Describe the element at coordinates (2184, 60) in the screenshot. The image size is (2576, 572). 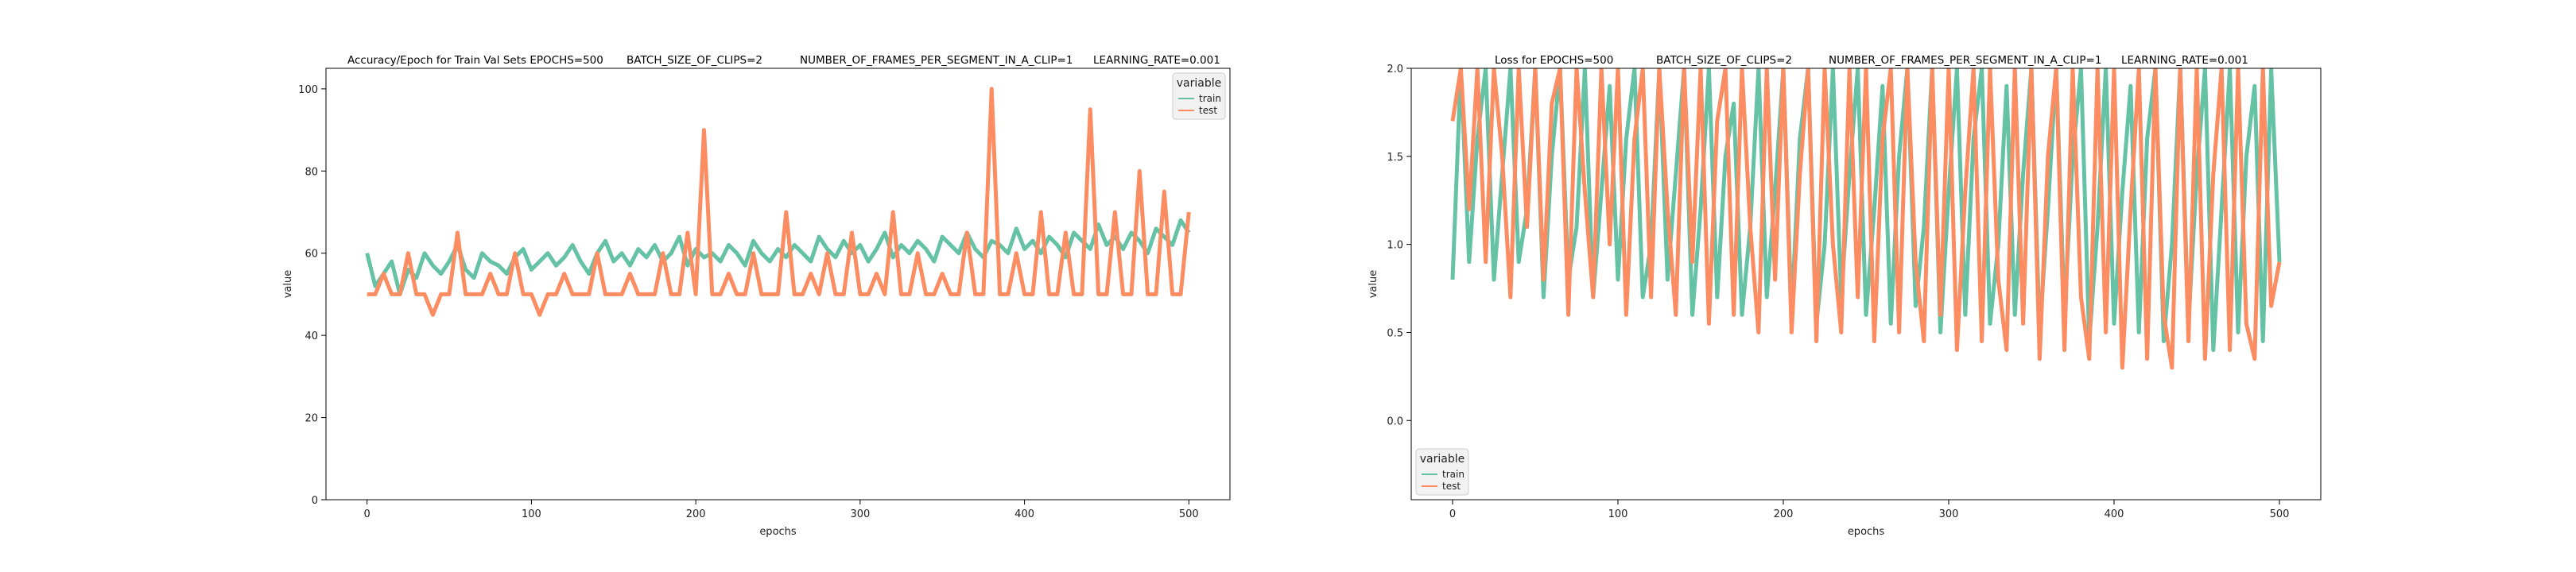
I see `loss-title-part-4: LEARNING_RATE=0.001` at that location.